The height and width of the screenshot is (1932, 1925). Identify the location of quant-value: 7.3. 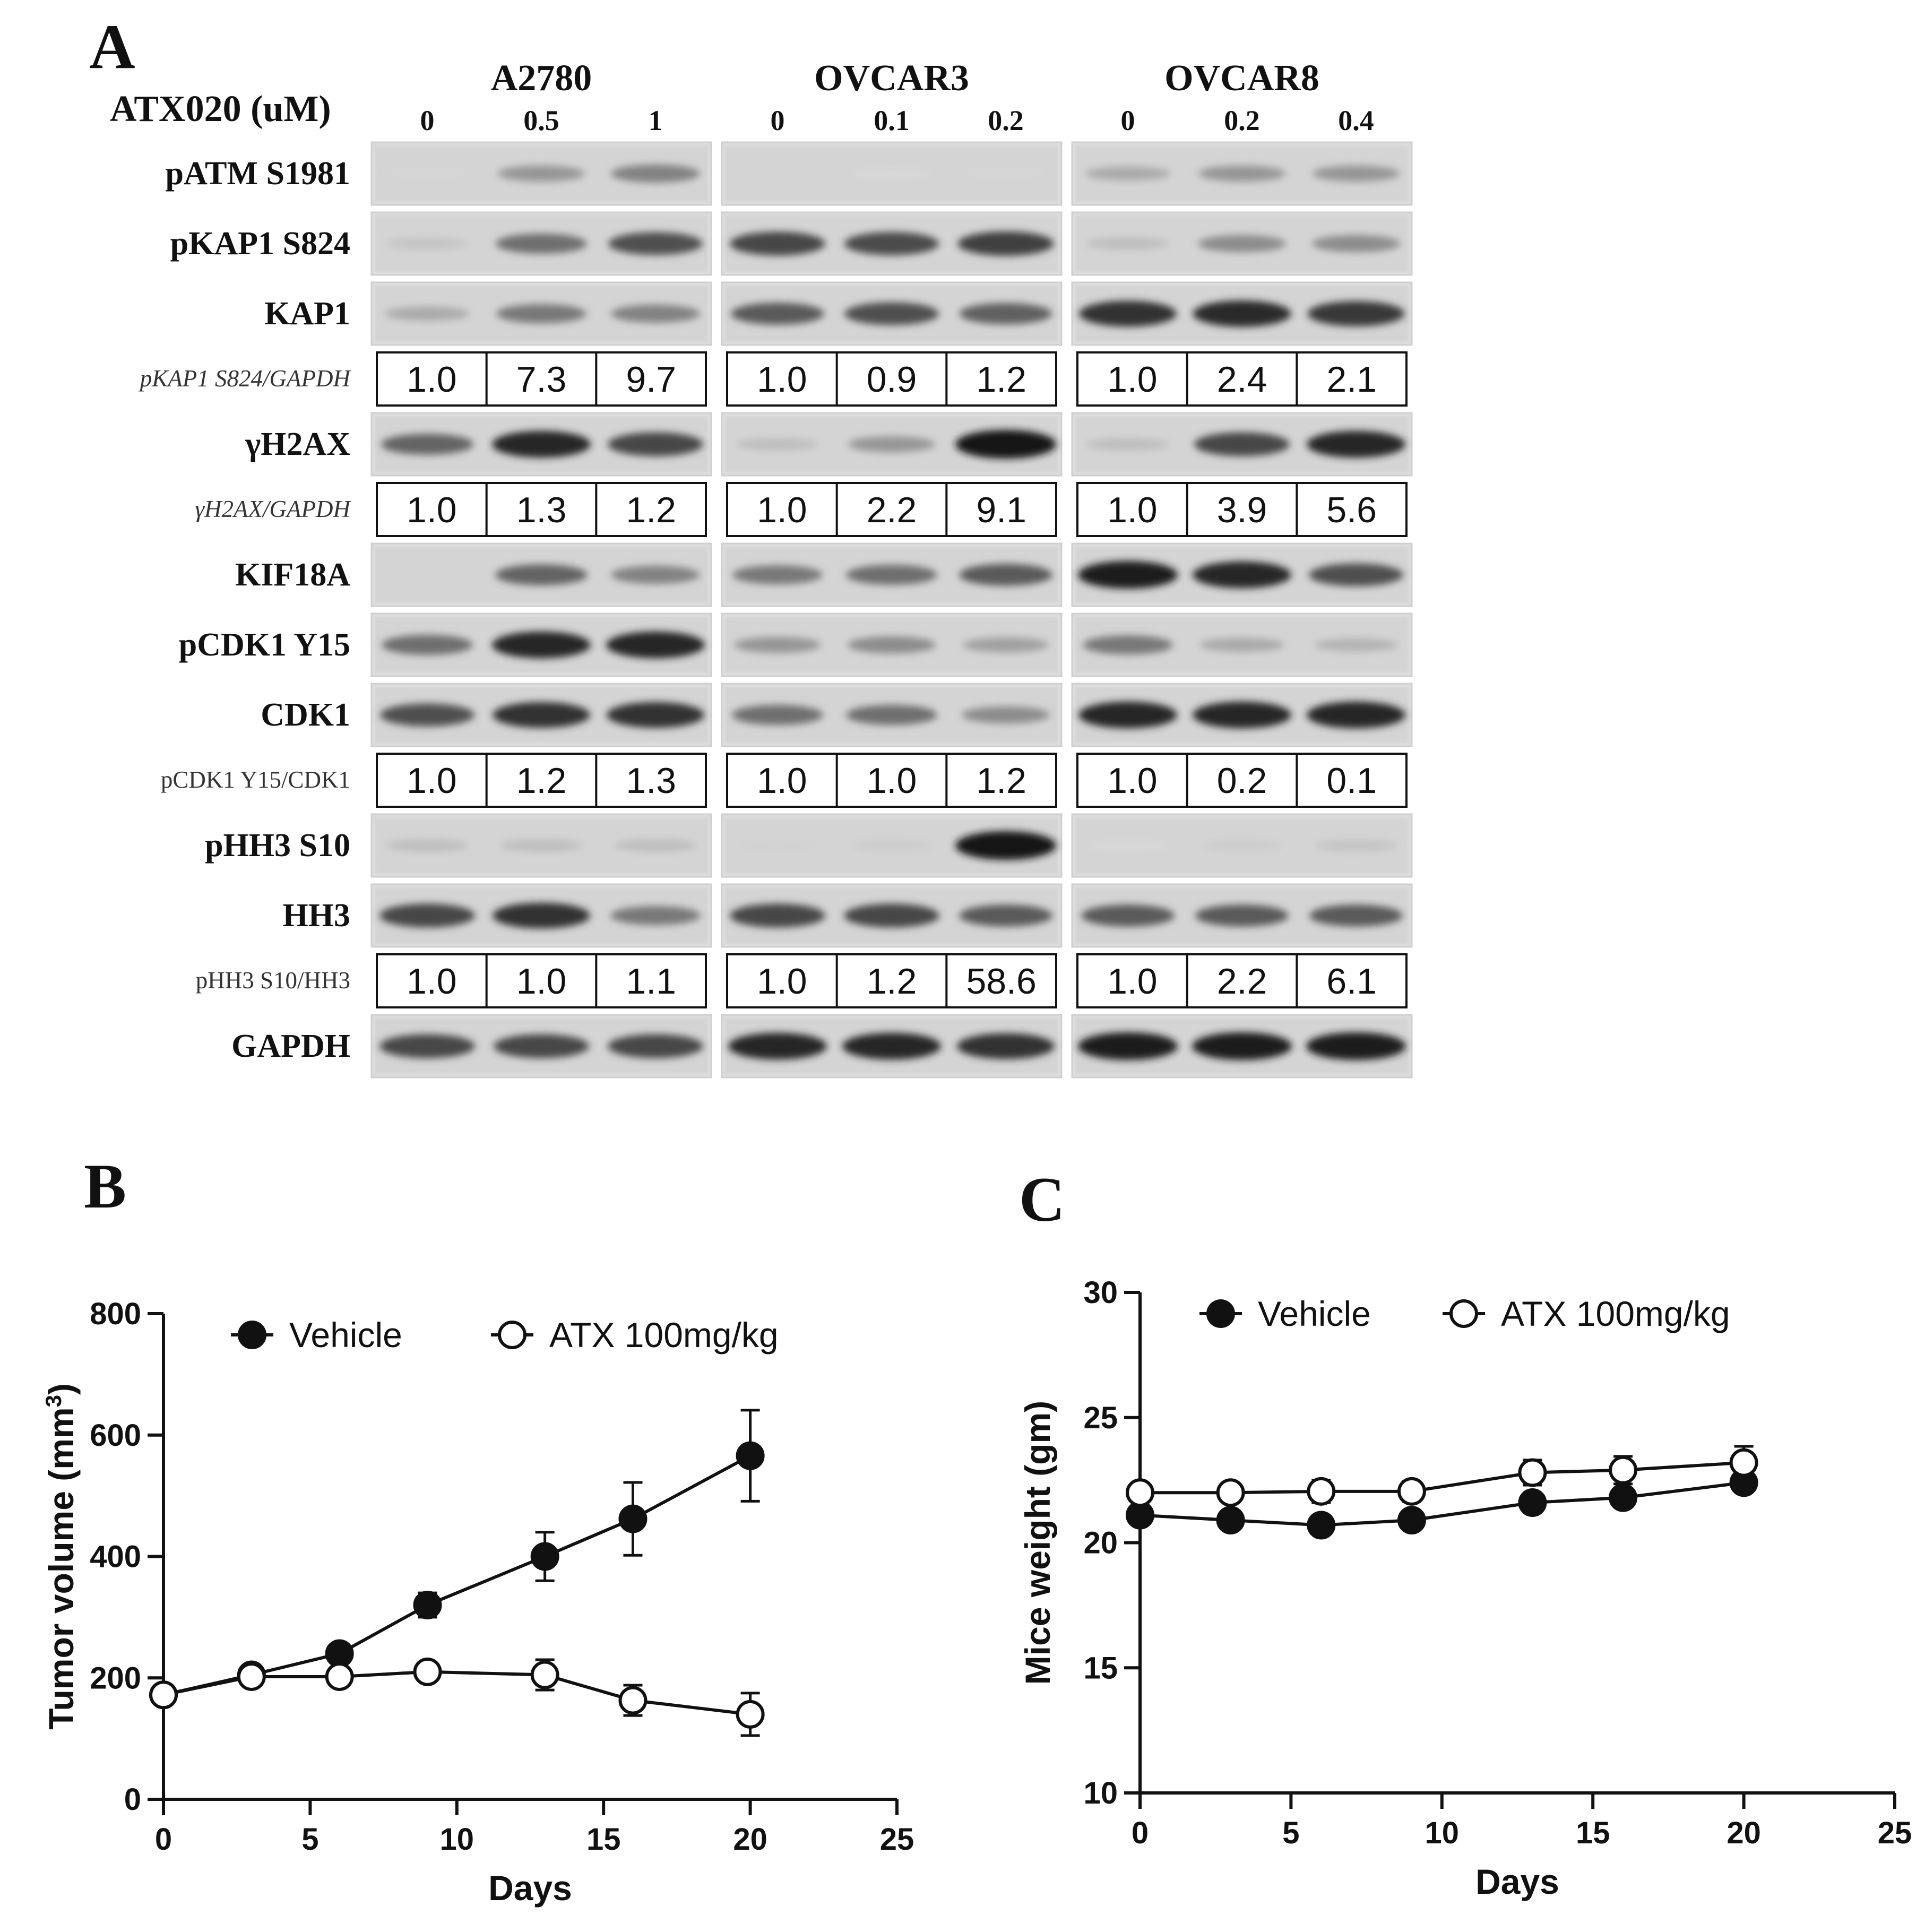
(541, 379).